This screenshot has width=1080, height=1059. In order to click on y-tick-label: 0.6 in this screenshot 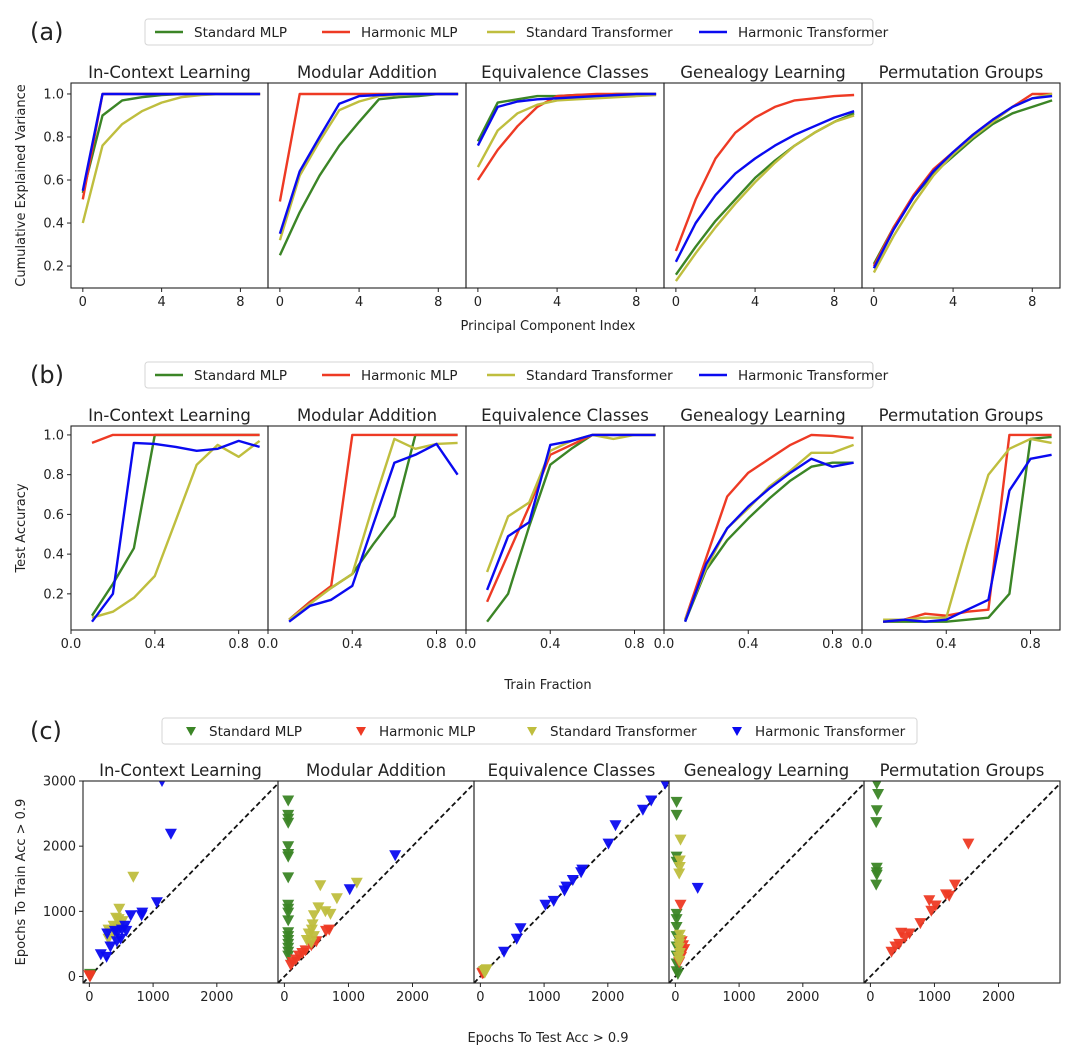, I will do `click(53, 181)`.